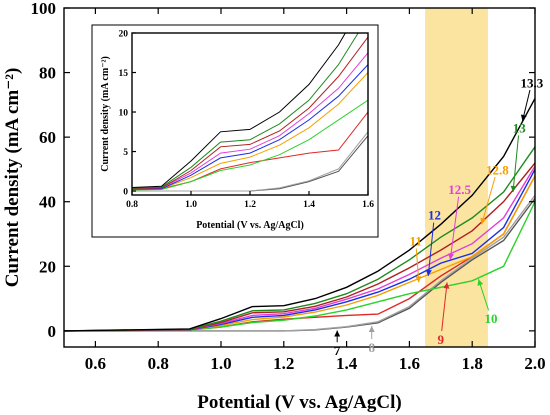 Image resolution: width=550 pixels, height=415 pixels. Describe the element at coordinates (368, 205) in the screenshot. I see `inset-x-tick-label: 1.6` at that location.